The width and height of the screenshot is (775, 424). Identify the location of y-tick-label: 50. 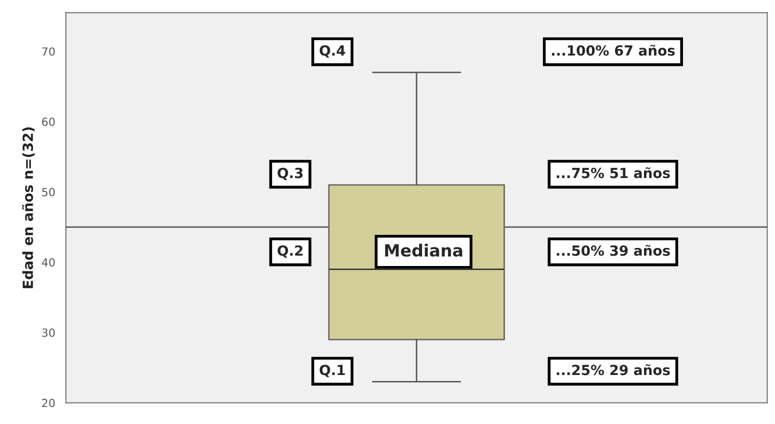
(48, 192).